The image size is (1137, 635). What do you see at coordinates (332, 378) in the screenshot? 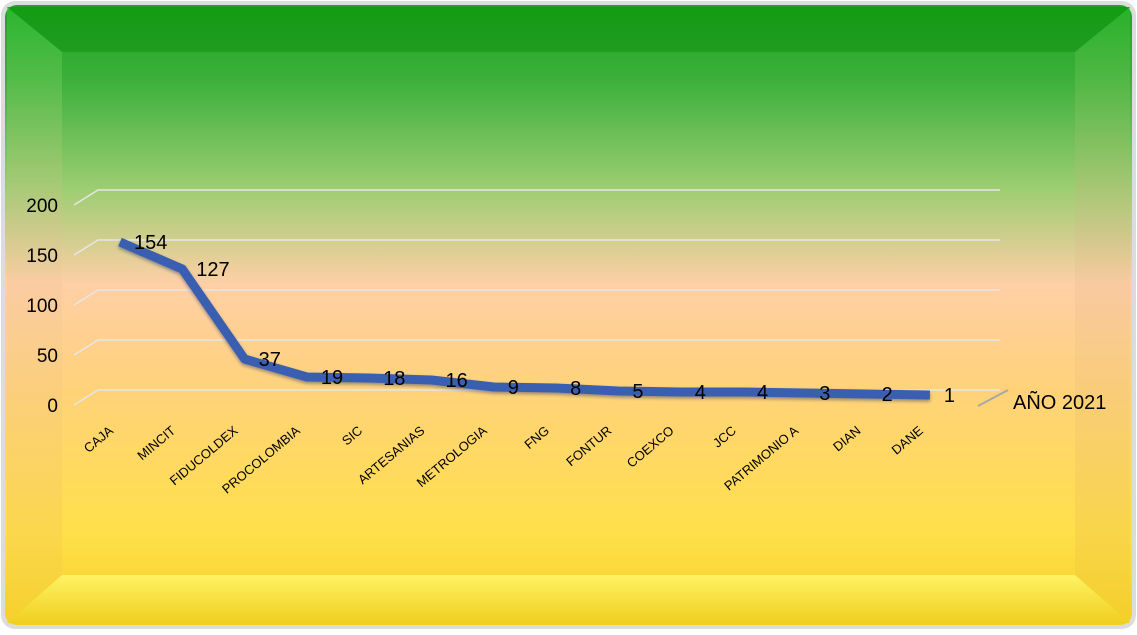
I see `data-label: 19` at bounding box center [332, 378].